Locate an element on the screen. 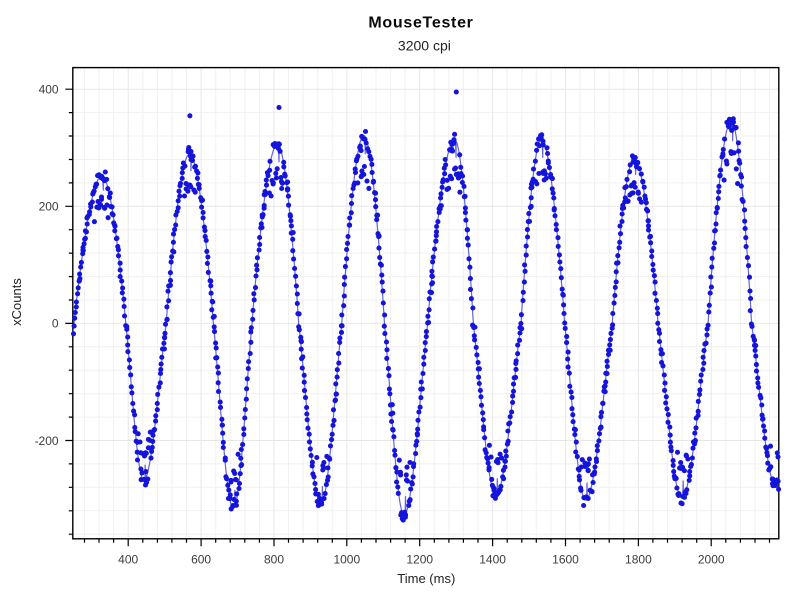 This screenshot has width=800, height=605. svg-text: 2000 is located at coordinates (711, 560).